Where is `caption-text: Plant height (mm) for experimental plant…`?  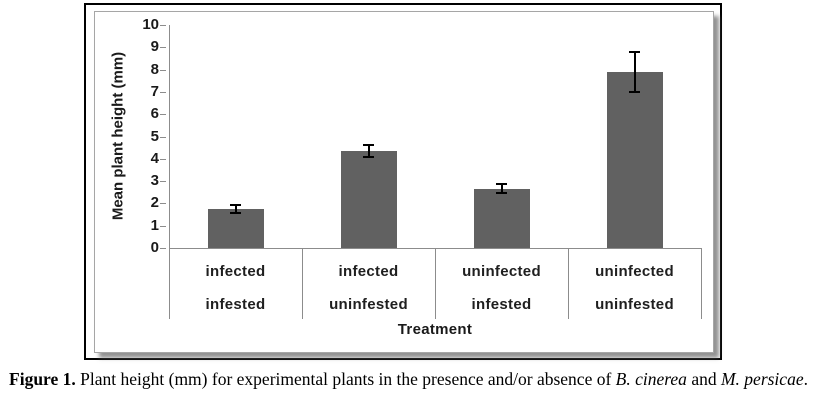
caption-text: Plant height (mm) for experimental plant… is located at coordinates (345, 379).